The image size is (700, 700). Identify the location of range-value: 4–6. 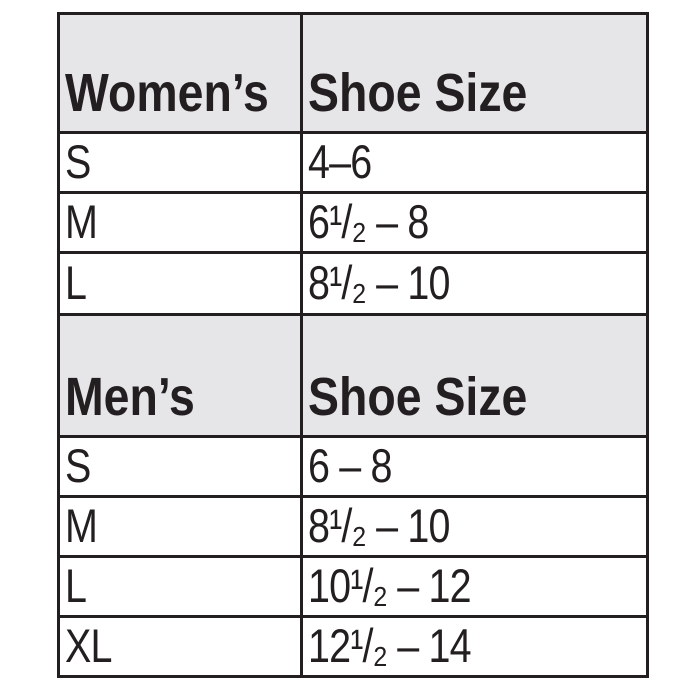
(340, 162).